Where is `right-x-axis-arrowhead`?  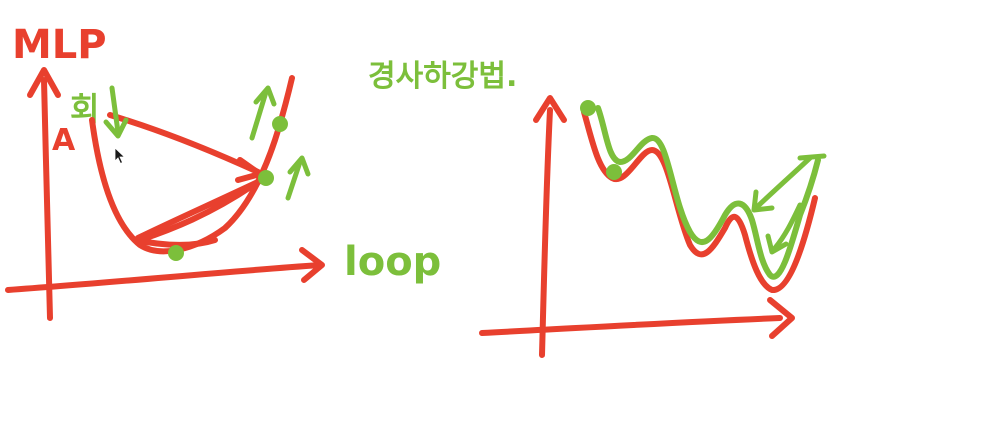
right-x-axis-arrowhead is located at coordinates (781, 318).